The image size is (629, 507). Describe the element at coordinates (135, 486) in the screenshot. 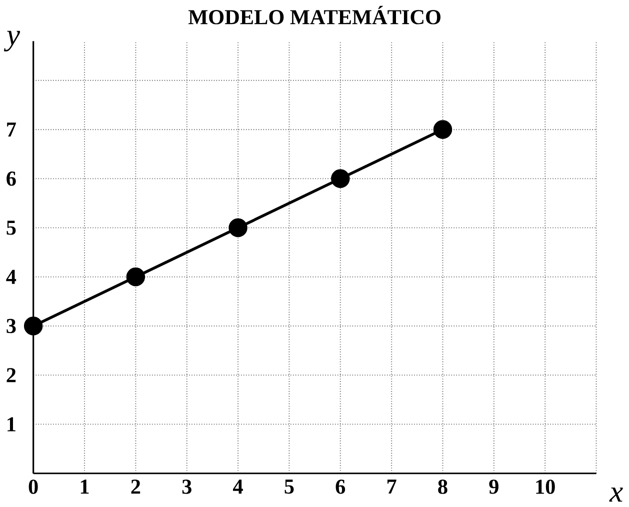

I see `x-tick-label: 2` at that location.